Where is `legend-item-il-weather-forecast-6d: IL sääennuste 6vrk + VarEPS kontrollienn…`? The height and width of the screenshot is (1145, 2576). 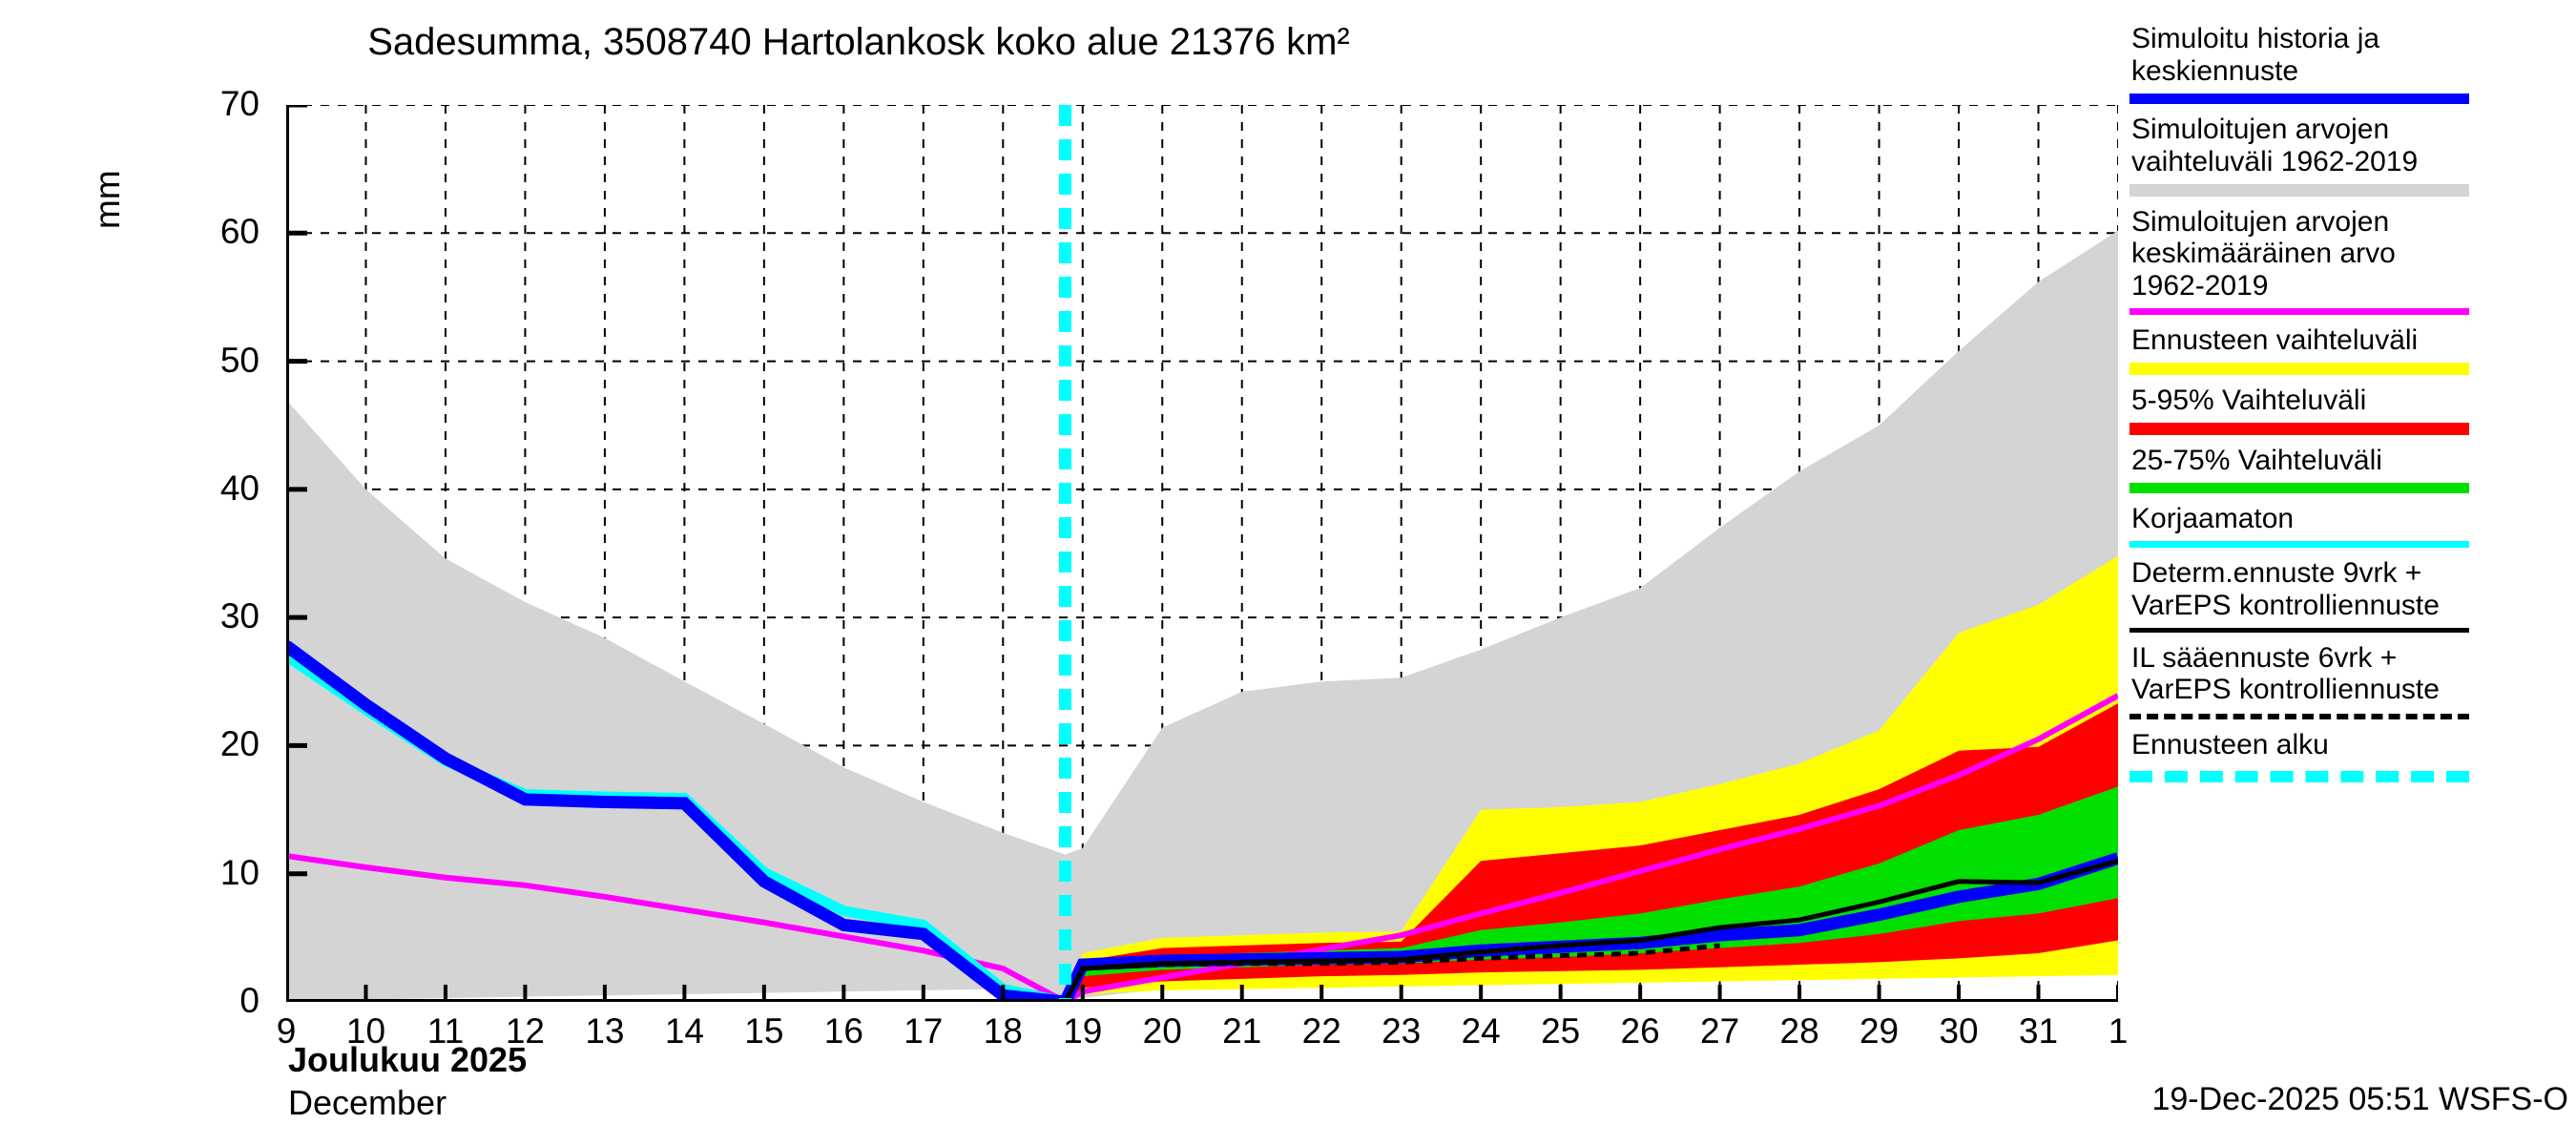
legend-item-il-weather-forecast-6d: IL sääennuste 6vrk + VarEPS kontrollienn… is located at coordinates (2352, 681).